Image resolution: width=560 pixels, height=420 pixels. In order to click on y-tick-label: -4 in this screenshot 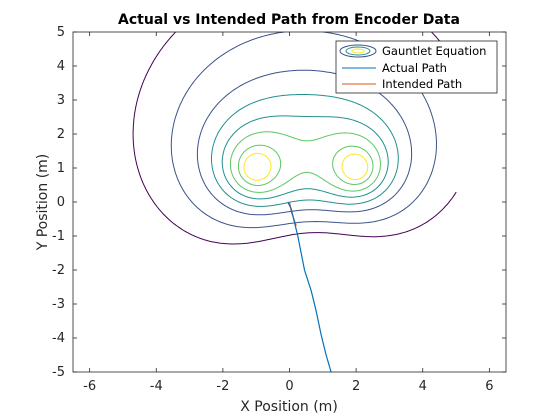, I will do `click(58, 338)`.